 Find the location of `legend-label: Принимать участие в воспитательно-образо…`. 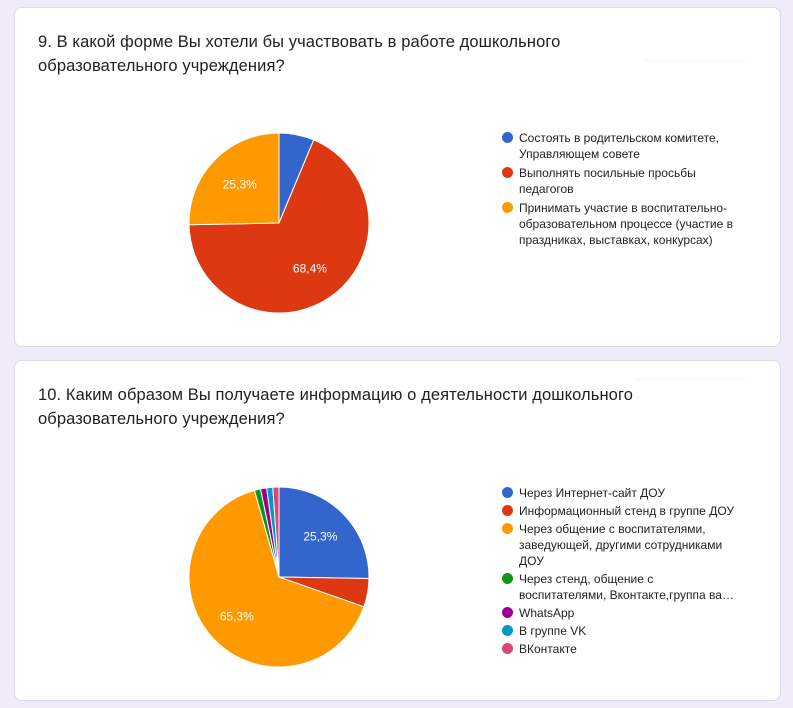

legend-label: Принимать участие в воспитательно-образо… is located at coordinates (626, 224).